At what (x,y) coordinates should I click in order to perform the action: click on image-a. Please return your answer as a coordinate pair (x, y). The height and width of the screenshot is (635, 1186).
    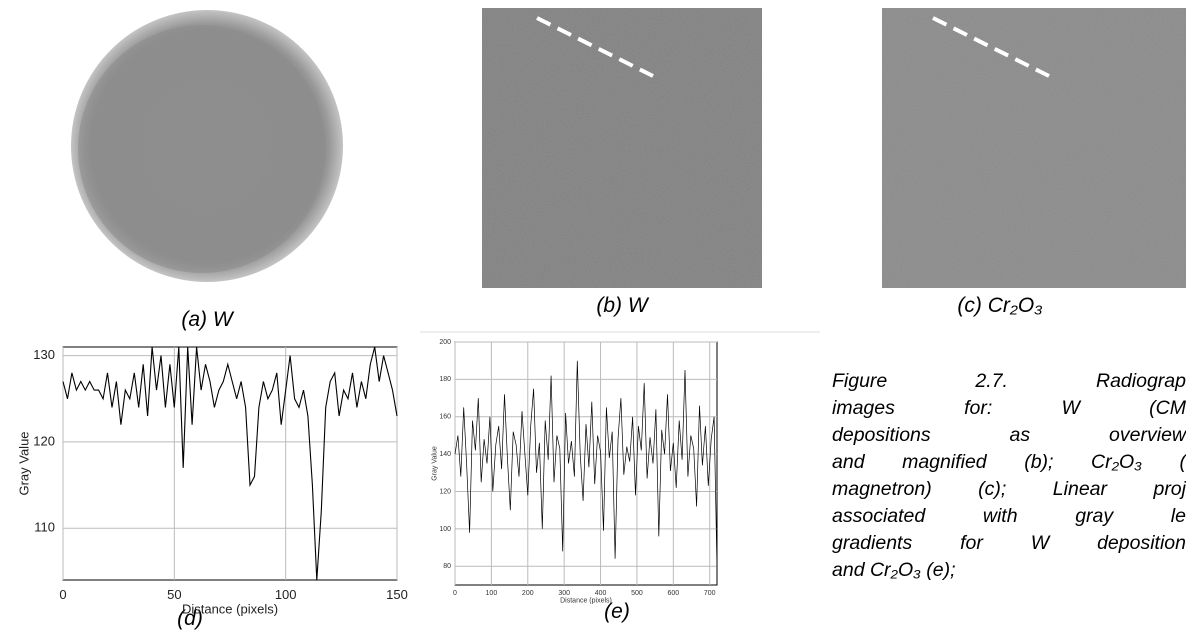
    Looking at the image, I should click on (207, 146).